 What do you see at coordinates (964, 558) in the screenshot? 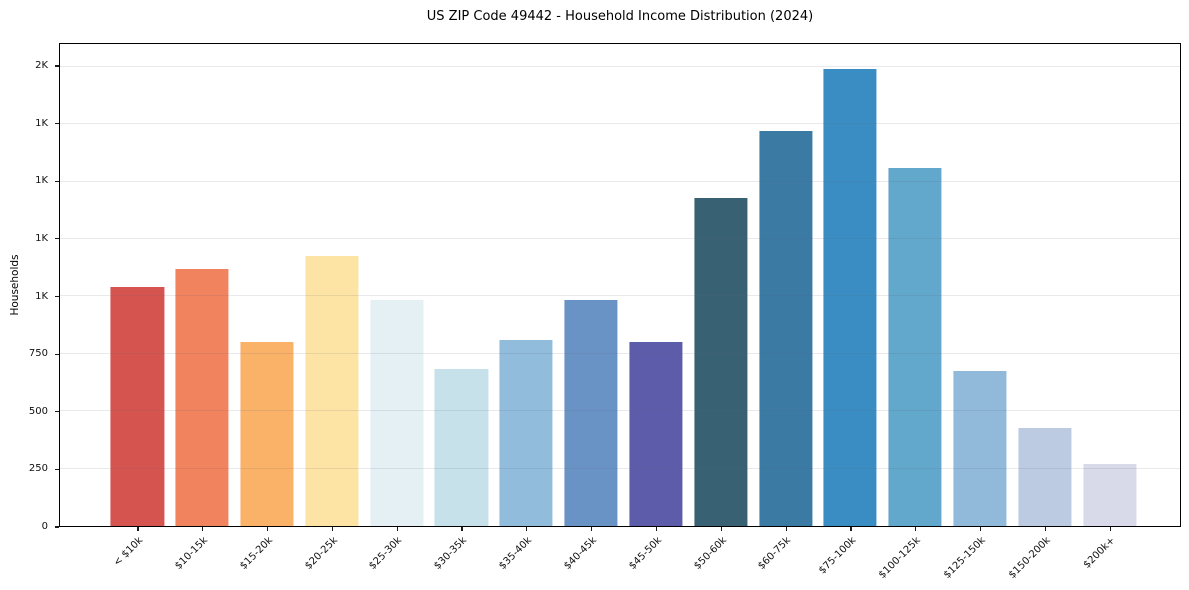
I see `x-tick-label: $125-150k` at bounding box center [964, 558].